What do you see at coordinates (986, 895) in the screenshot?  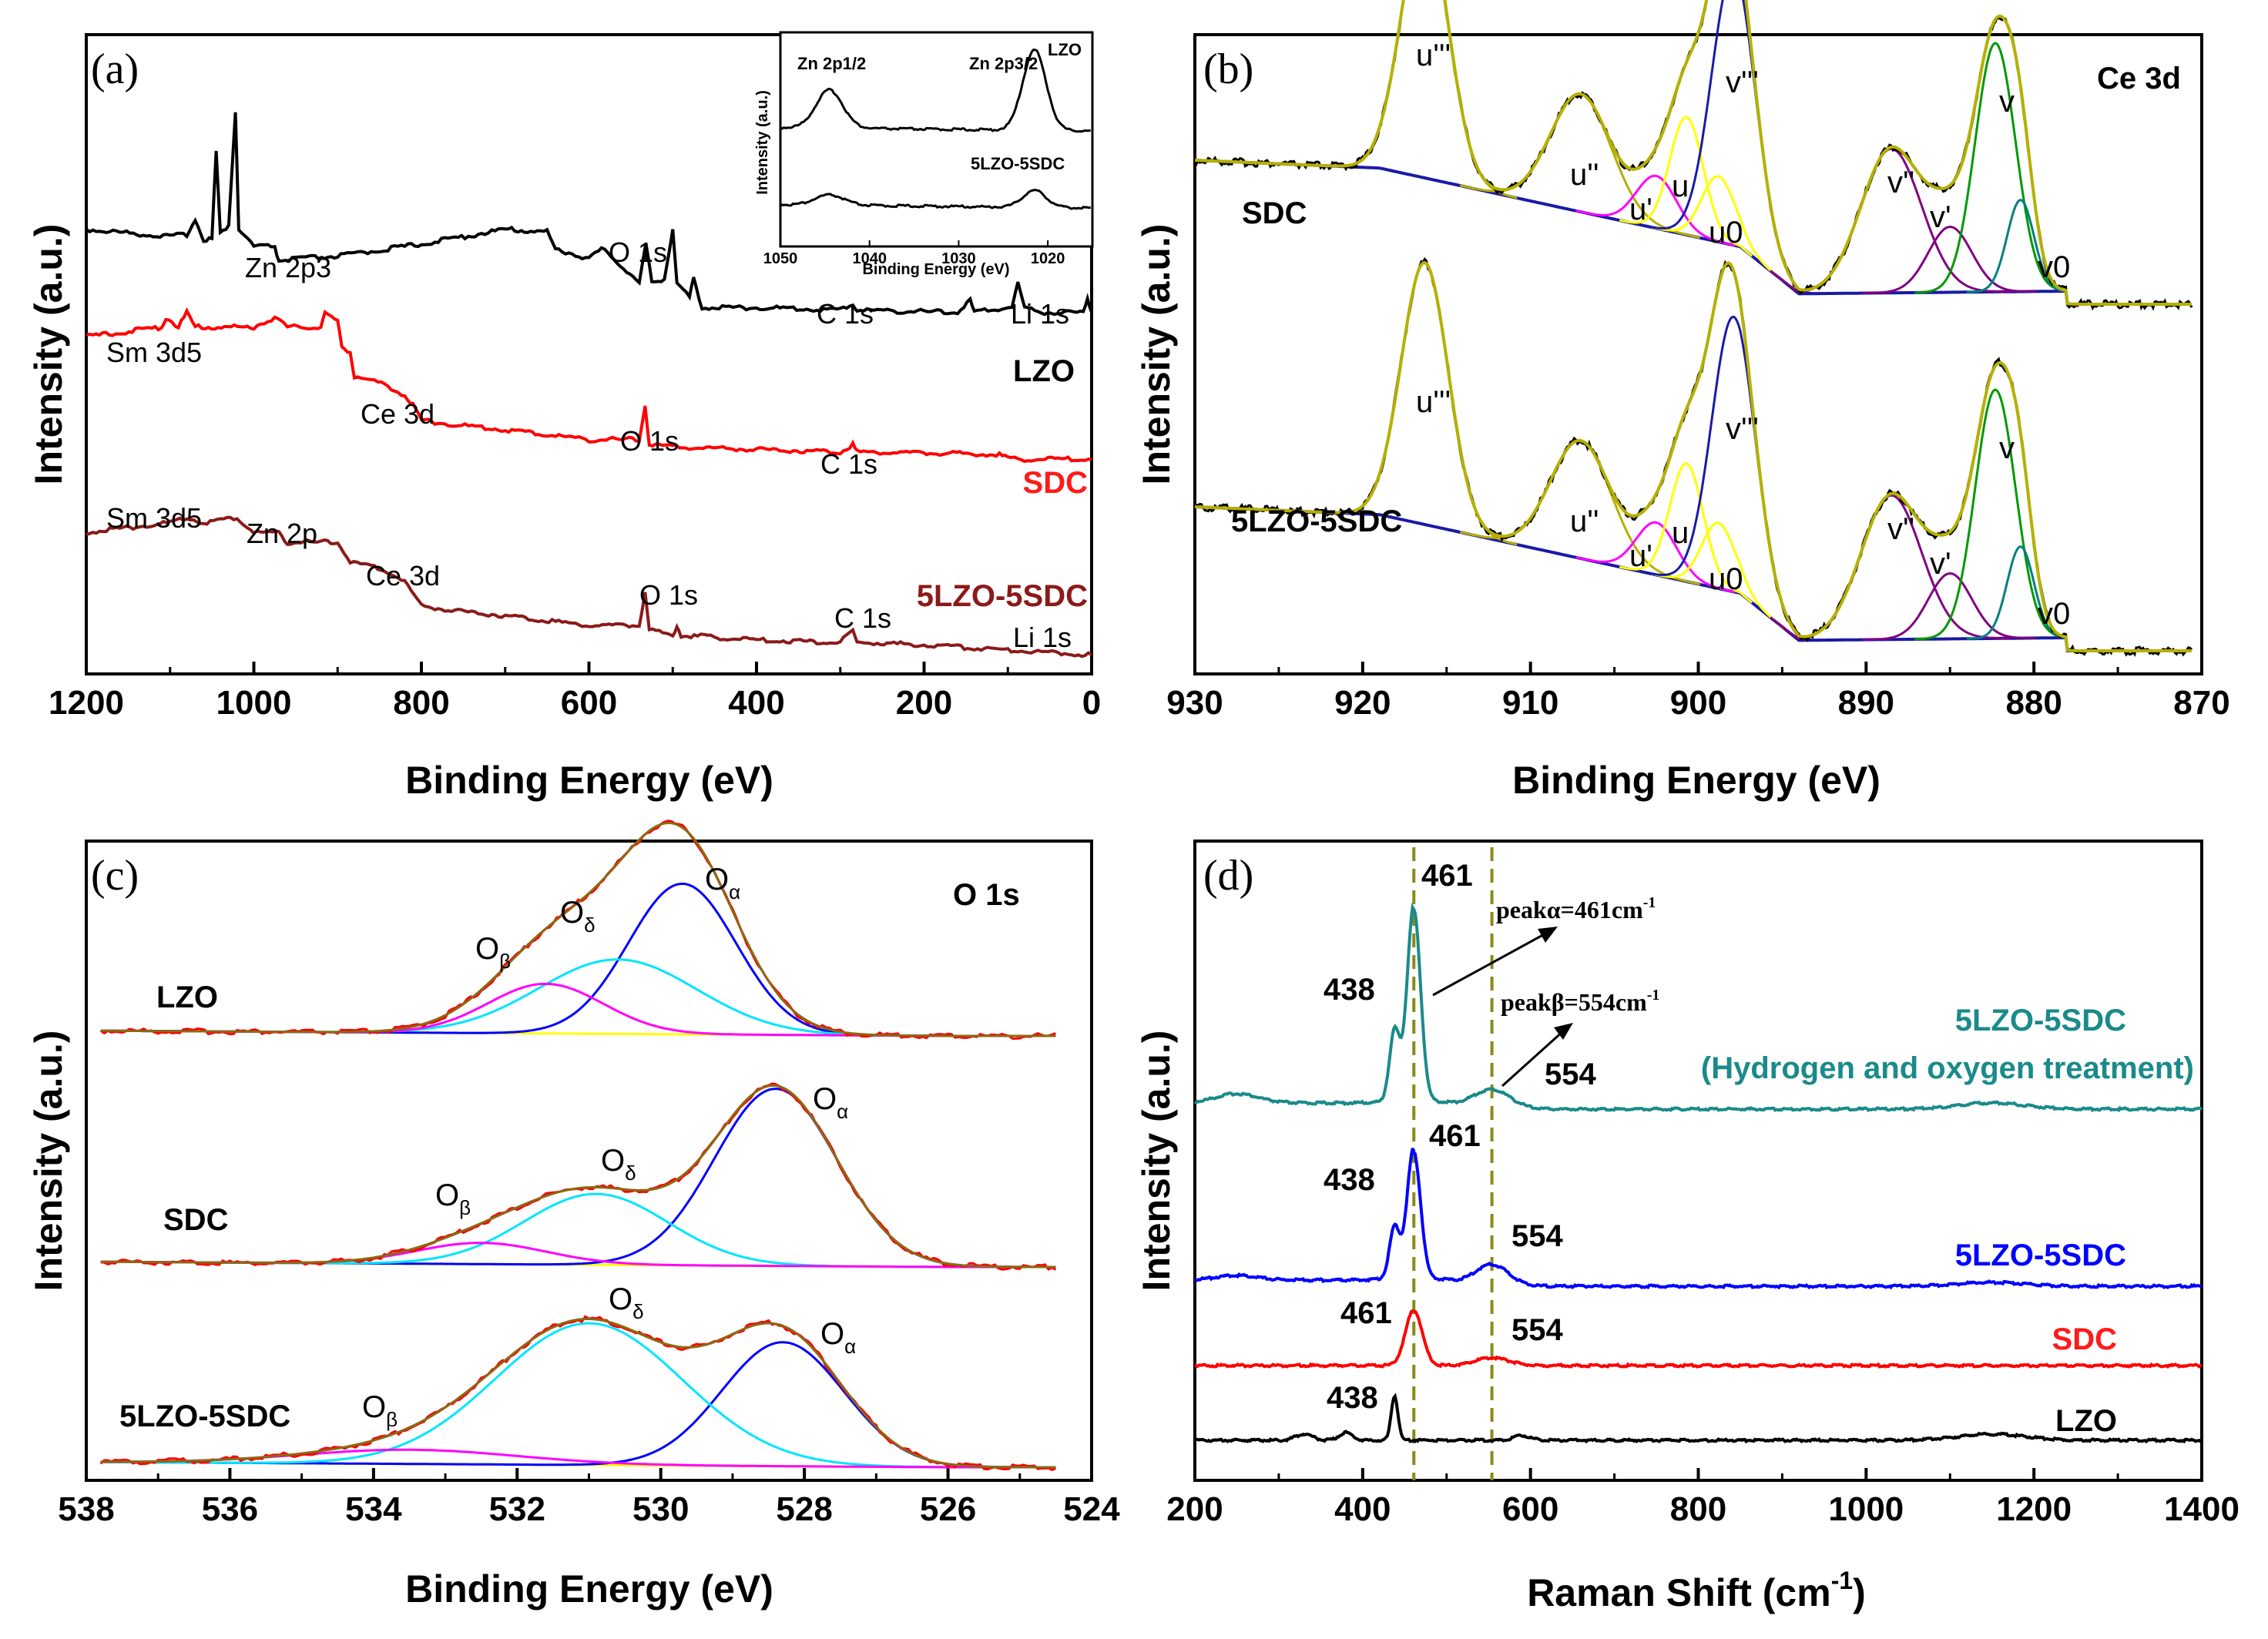 I see `panel-c-title: O 1s` at bounding box center [986, 895].